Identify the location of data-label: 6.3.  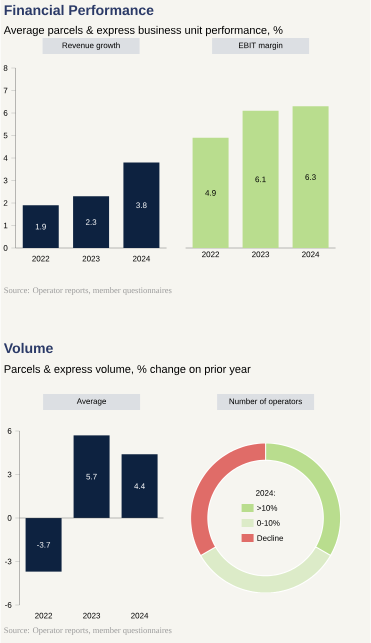
(311, 177).